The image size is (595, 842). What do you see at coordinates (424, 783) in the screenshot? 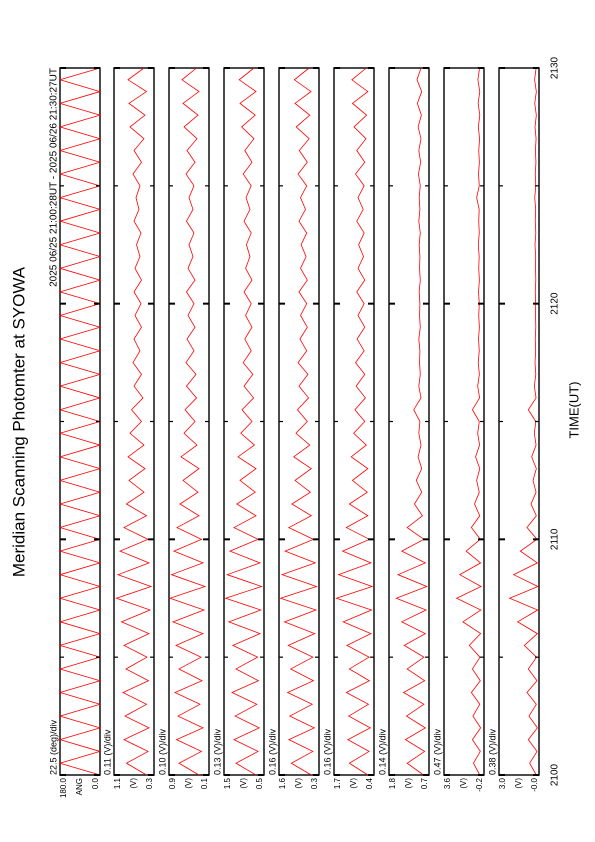
I see `y-tick-label: 0.7` at bounding box center [424, 783].